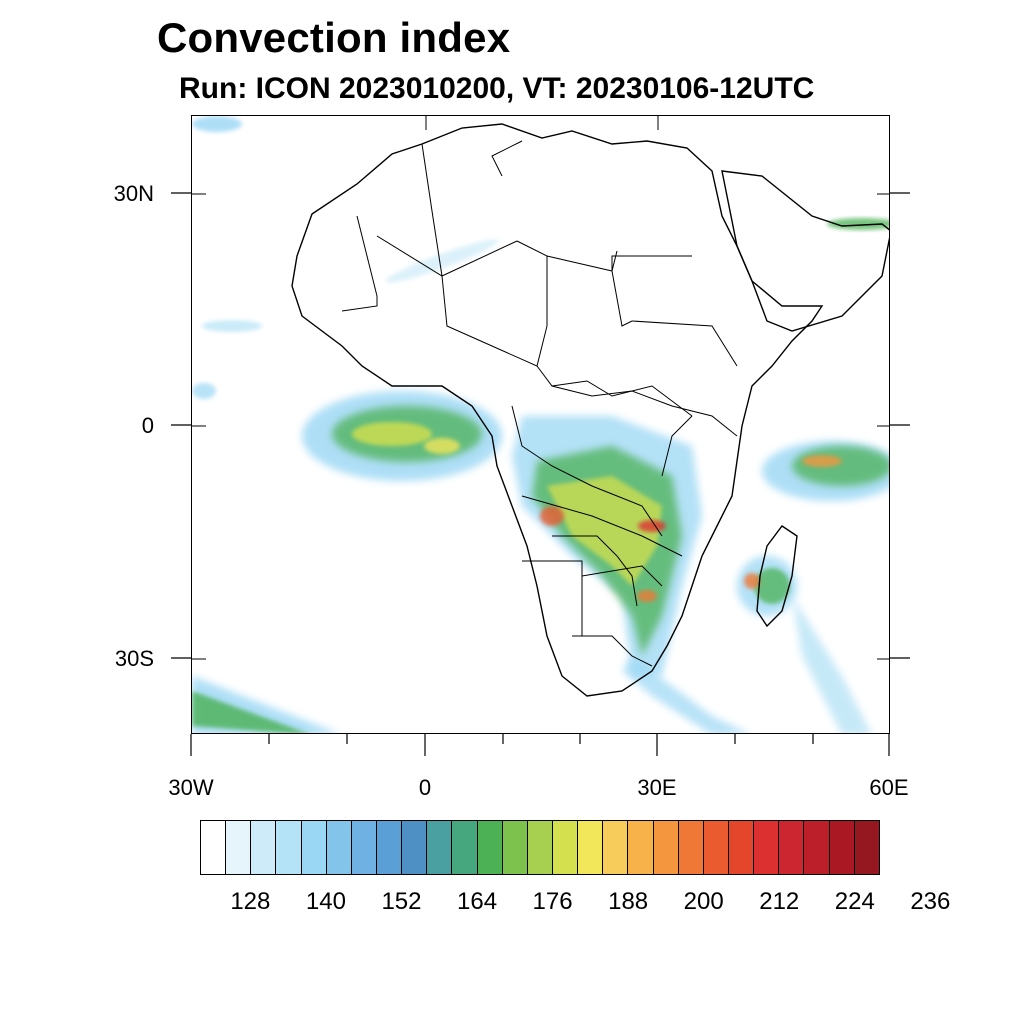 Image resolution: width=1024 pixels, height=1024 pixels. What do you see at coordinates (628, 901) in the screenshot?
I see `colorbar-tick-label: 188` at bounding box center [628, 901].